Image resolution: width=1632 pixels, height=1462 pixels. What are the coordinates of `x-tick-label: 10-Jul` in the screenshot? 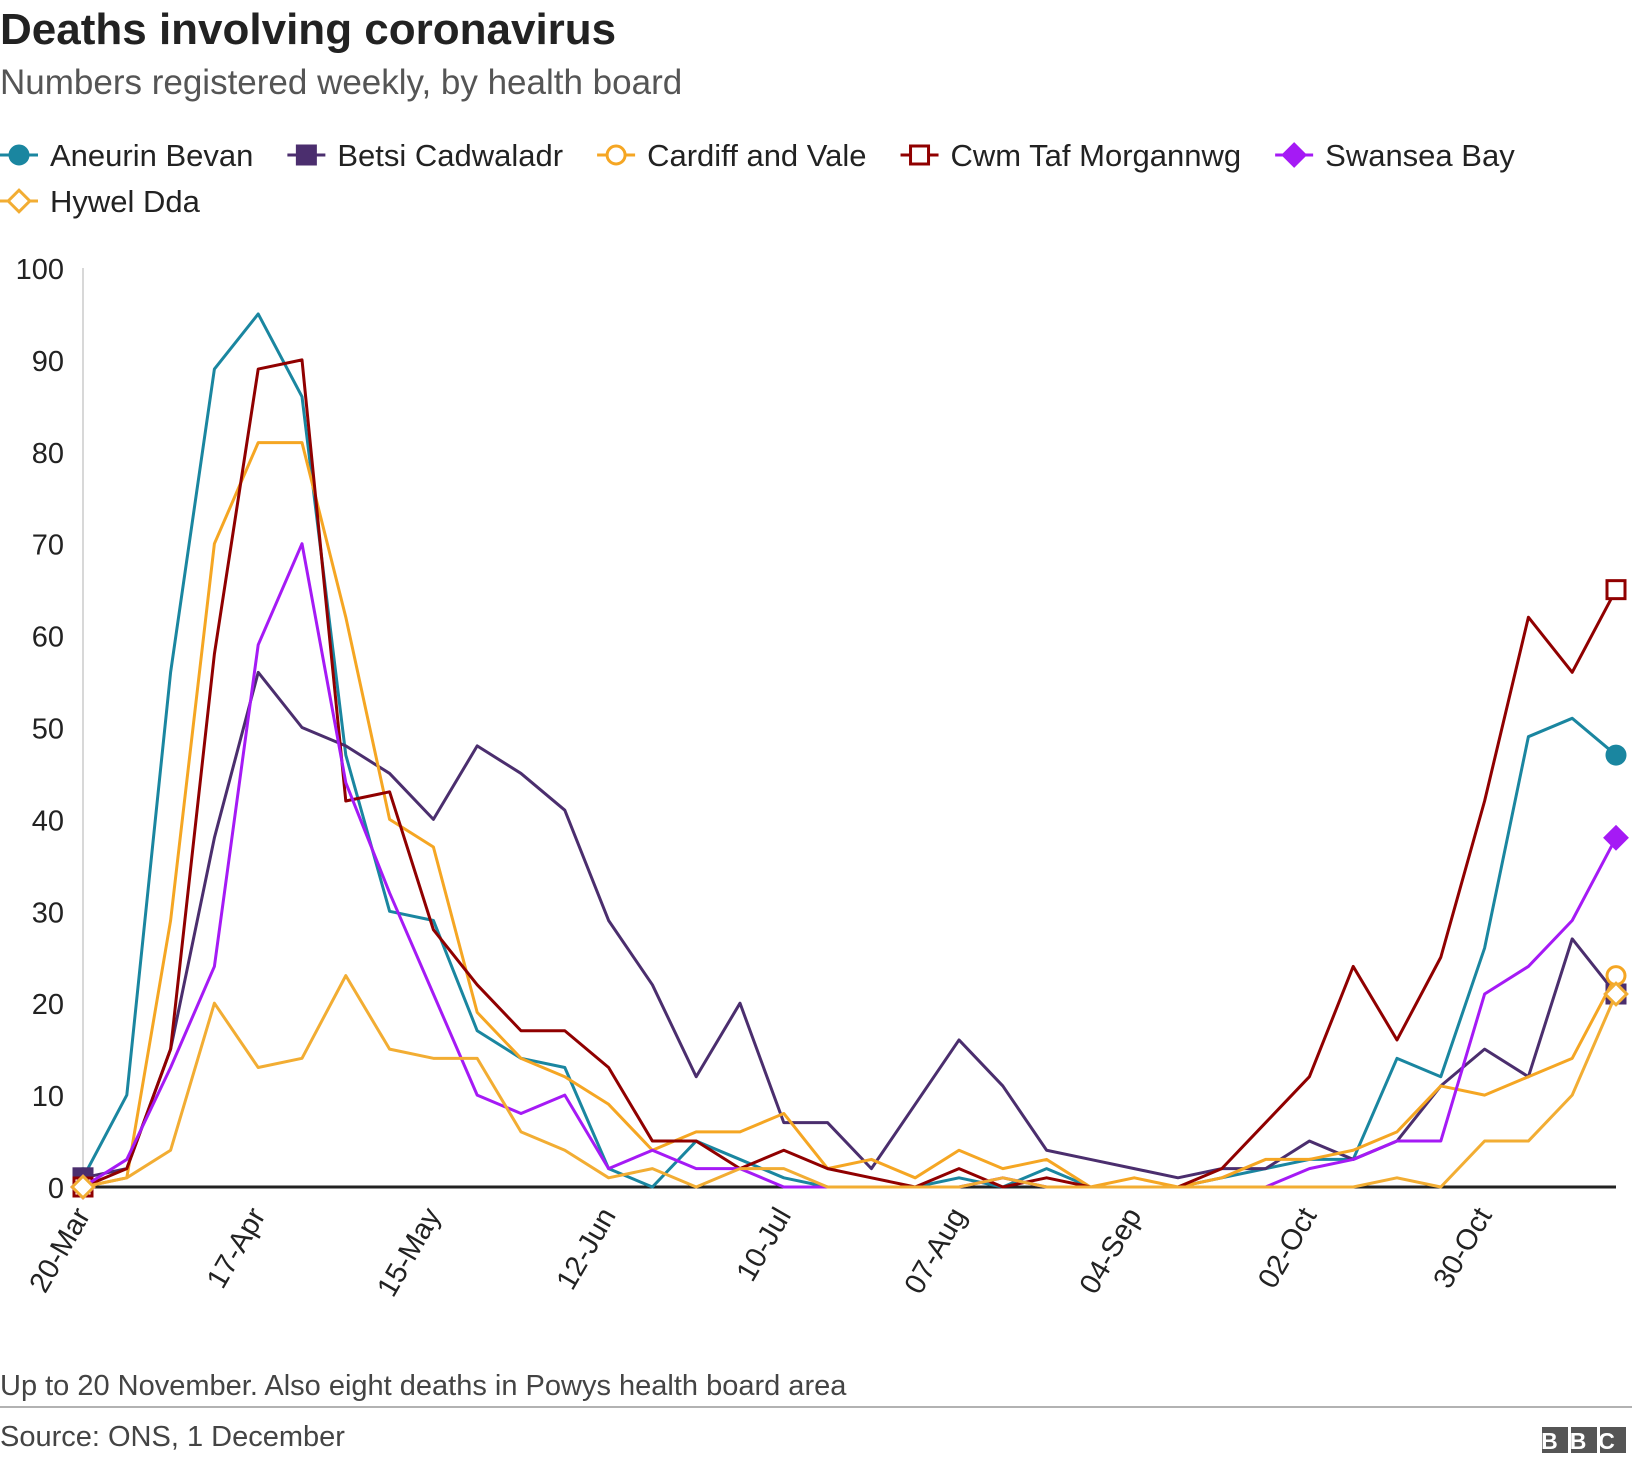 It's located at (764, 1245).